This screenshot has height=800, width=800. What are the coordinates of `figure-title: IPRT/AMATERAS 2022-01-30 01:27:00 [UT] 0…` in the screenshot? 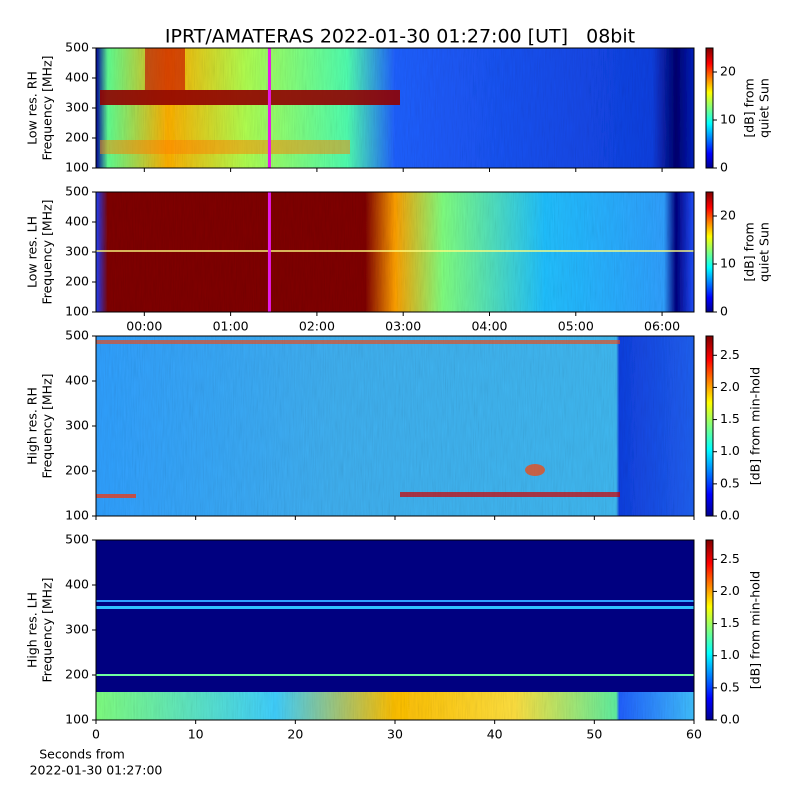 It's located at (400, 37).